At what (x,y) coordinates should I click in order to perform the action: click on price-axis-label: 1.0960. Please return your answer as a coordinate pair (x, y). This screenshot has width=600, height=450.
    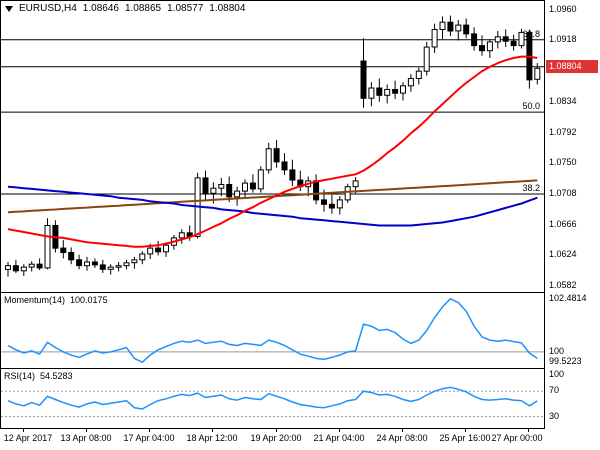
    Looking at the image, I should click on (563, 8).